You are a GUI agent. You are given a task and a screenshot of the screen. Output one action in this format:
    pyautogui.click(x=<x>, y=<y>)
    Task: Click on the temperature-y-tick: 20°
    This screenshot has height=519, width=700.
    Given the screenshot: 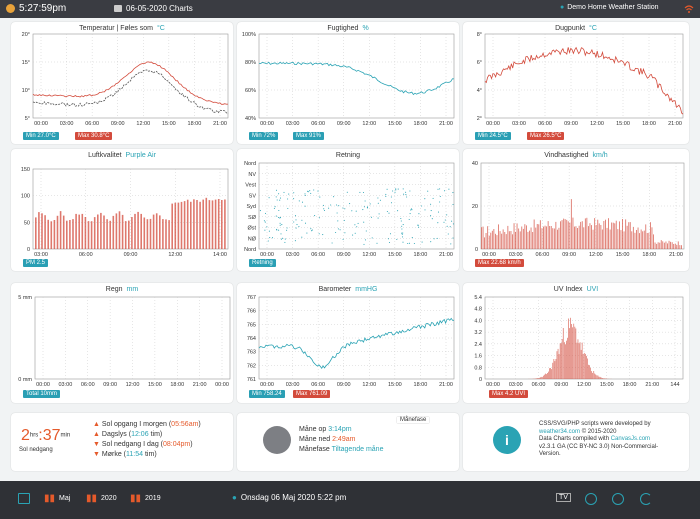 What is the action you would take?
    pyautogui.click(x=26, y=35)
    